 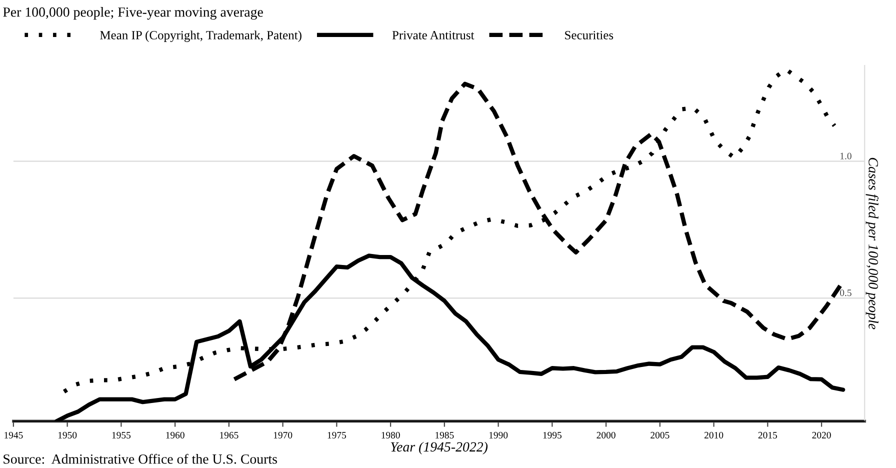 I want to click on legend-label: Securities, so click(x=589, y=35).